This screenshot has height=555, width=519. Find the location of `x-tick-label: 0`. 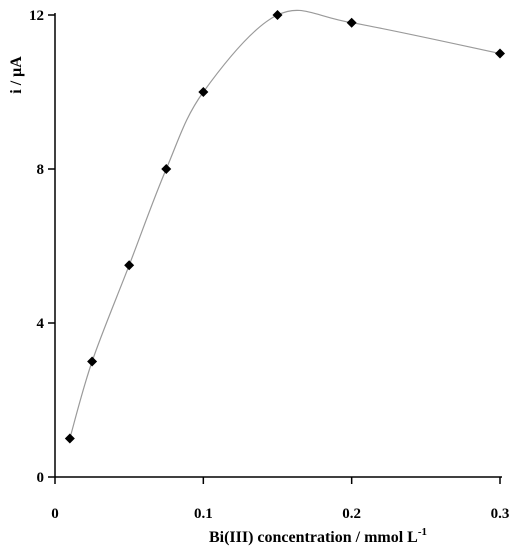

x-tick-label: 0 is located at coordinates (55, 514).